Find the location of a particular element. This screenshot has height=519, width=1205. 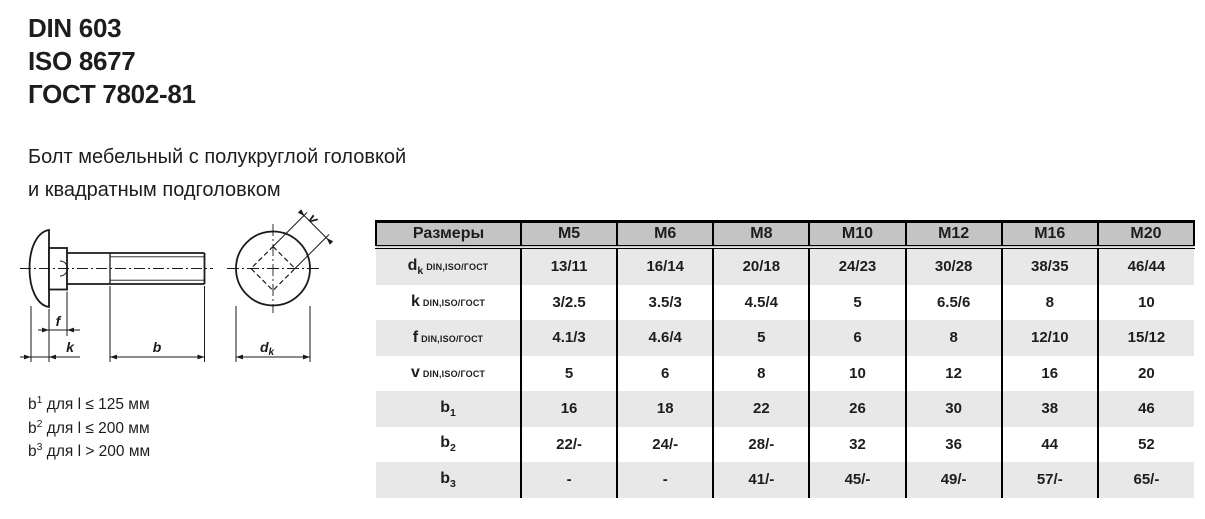

col-header-M6: M6 is located at coordinates (665, 234).